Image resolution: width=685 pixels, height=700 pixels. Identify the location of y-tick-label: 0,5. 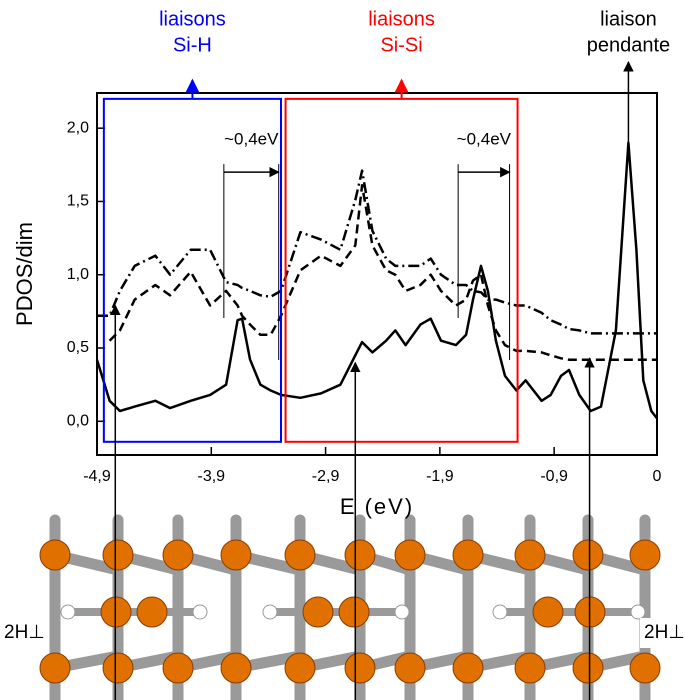
(78, 347).